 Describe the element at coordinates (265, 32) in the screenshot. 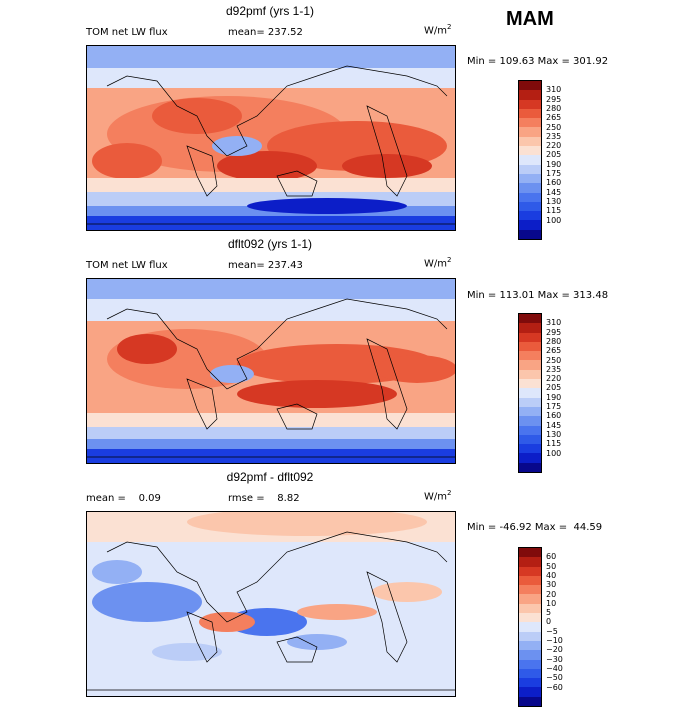

I see `panel-1-mean-label: mean= 237.52` at that location.